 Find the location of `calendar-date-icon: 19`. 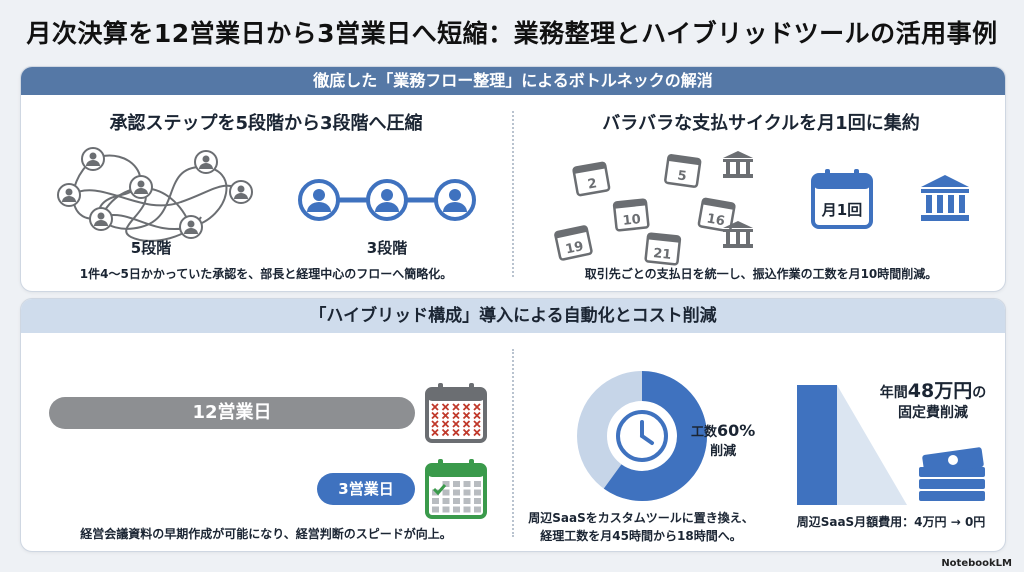

calendar-date-icon: 19 is located at coordinates (573, 243).